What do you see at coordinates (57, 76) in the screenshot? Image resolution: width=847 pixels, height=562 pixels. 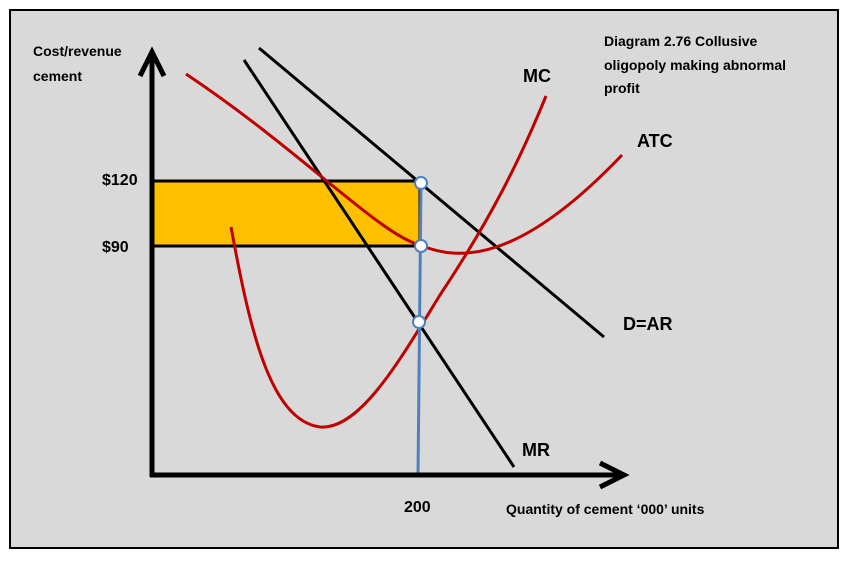 I see `y-axis-label-line2: cement` at bounding box center [57, 76].